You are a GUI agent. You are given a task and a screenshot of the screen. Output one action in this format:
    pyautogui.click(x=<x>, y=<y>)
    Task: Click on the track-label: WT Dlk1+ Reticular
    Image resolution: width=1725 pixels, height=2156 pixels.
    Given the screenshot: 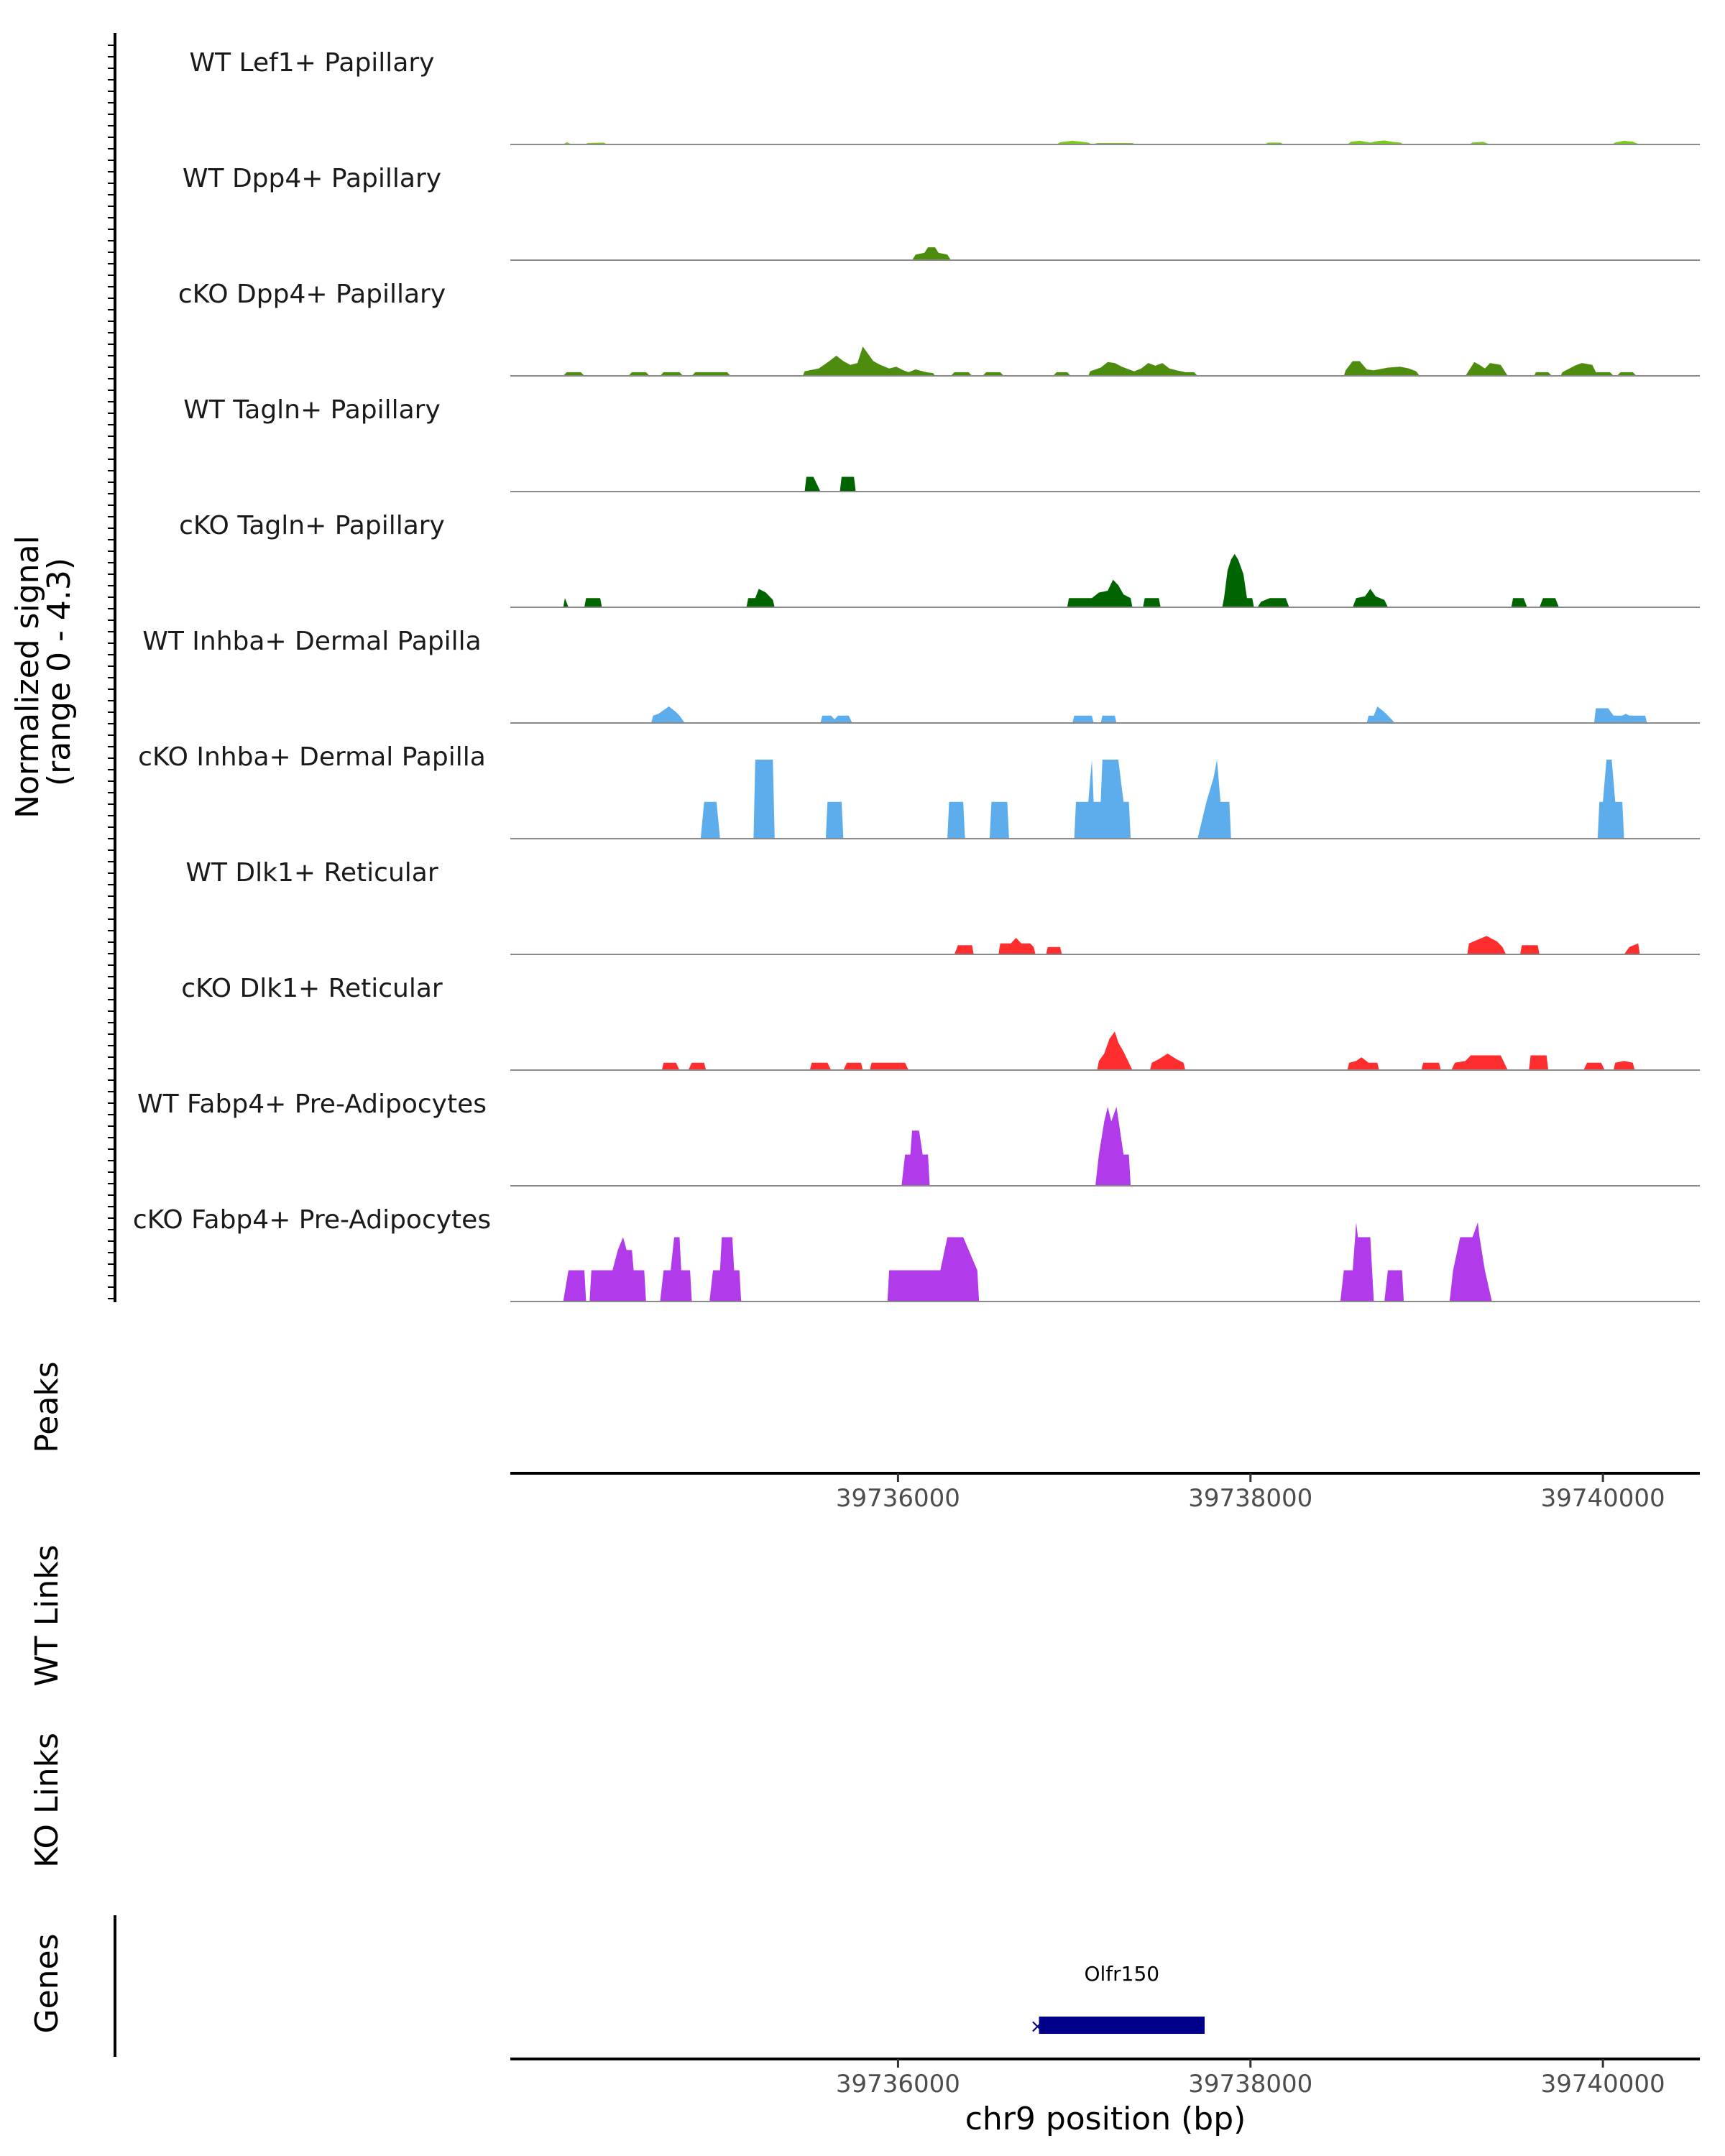 What is the action you would take?
    pyautogui.click(x=311, y=873)
    